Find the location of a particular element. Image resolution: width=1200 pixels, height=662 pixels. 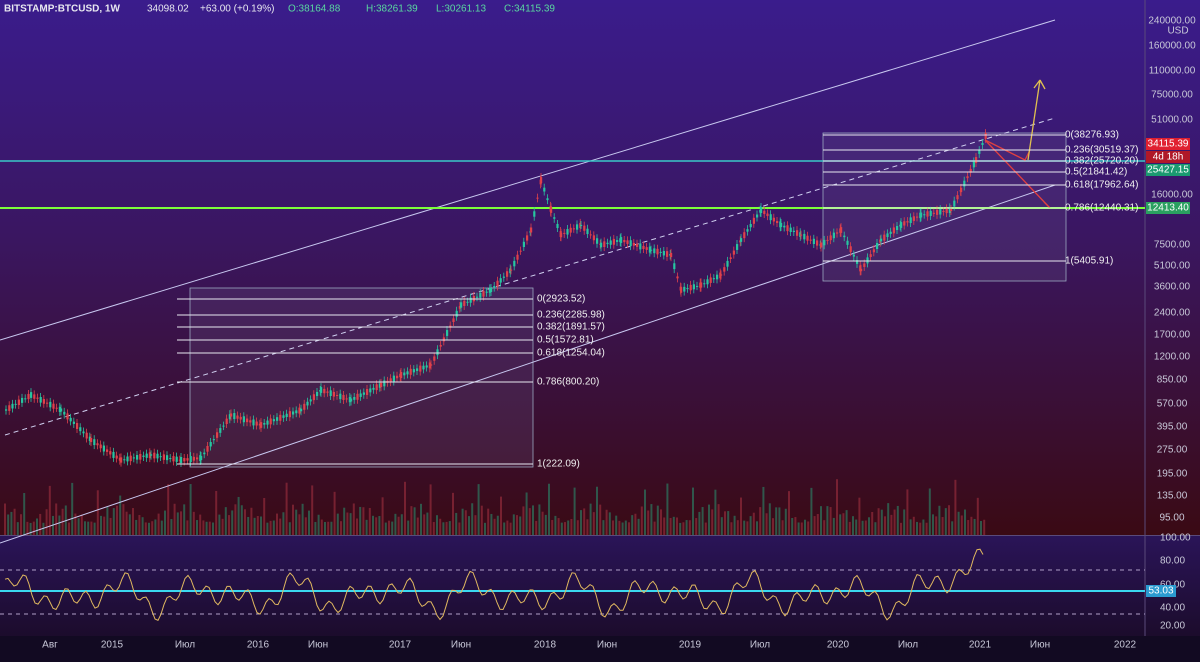

price-unit: USD is located at coordinates (1177, 31).